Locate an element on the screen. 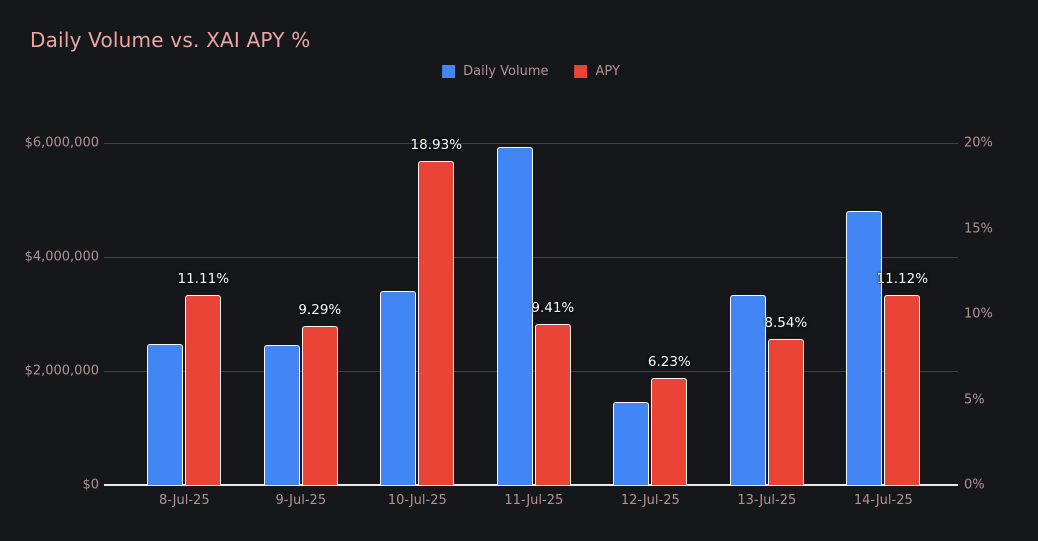 This screenshot has width=1038, height=541. gridline is located at coordinates (531, 143).